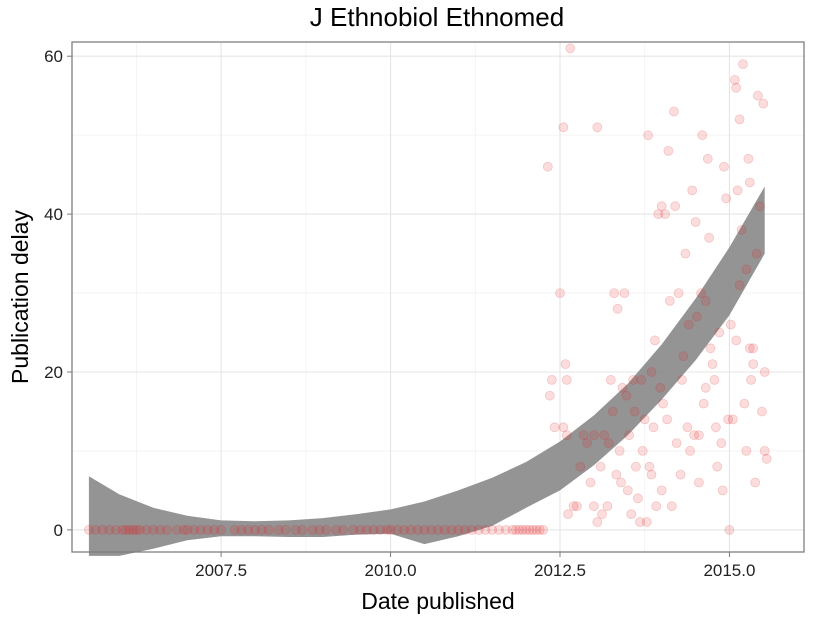 The width and height of the screenshot is (825, 618). I want to click on y-tick-label: 20, so click(53, 372).